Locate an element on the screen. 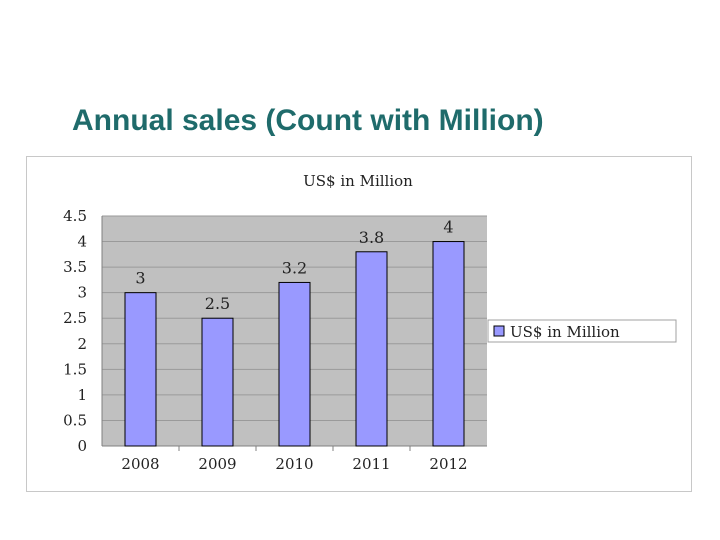  bar-2010 is located at coordinates (294, 364).